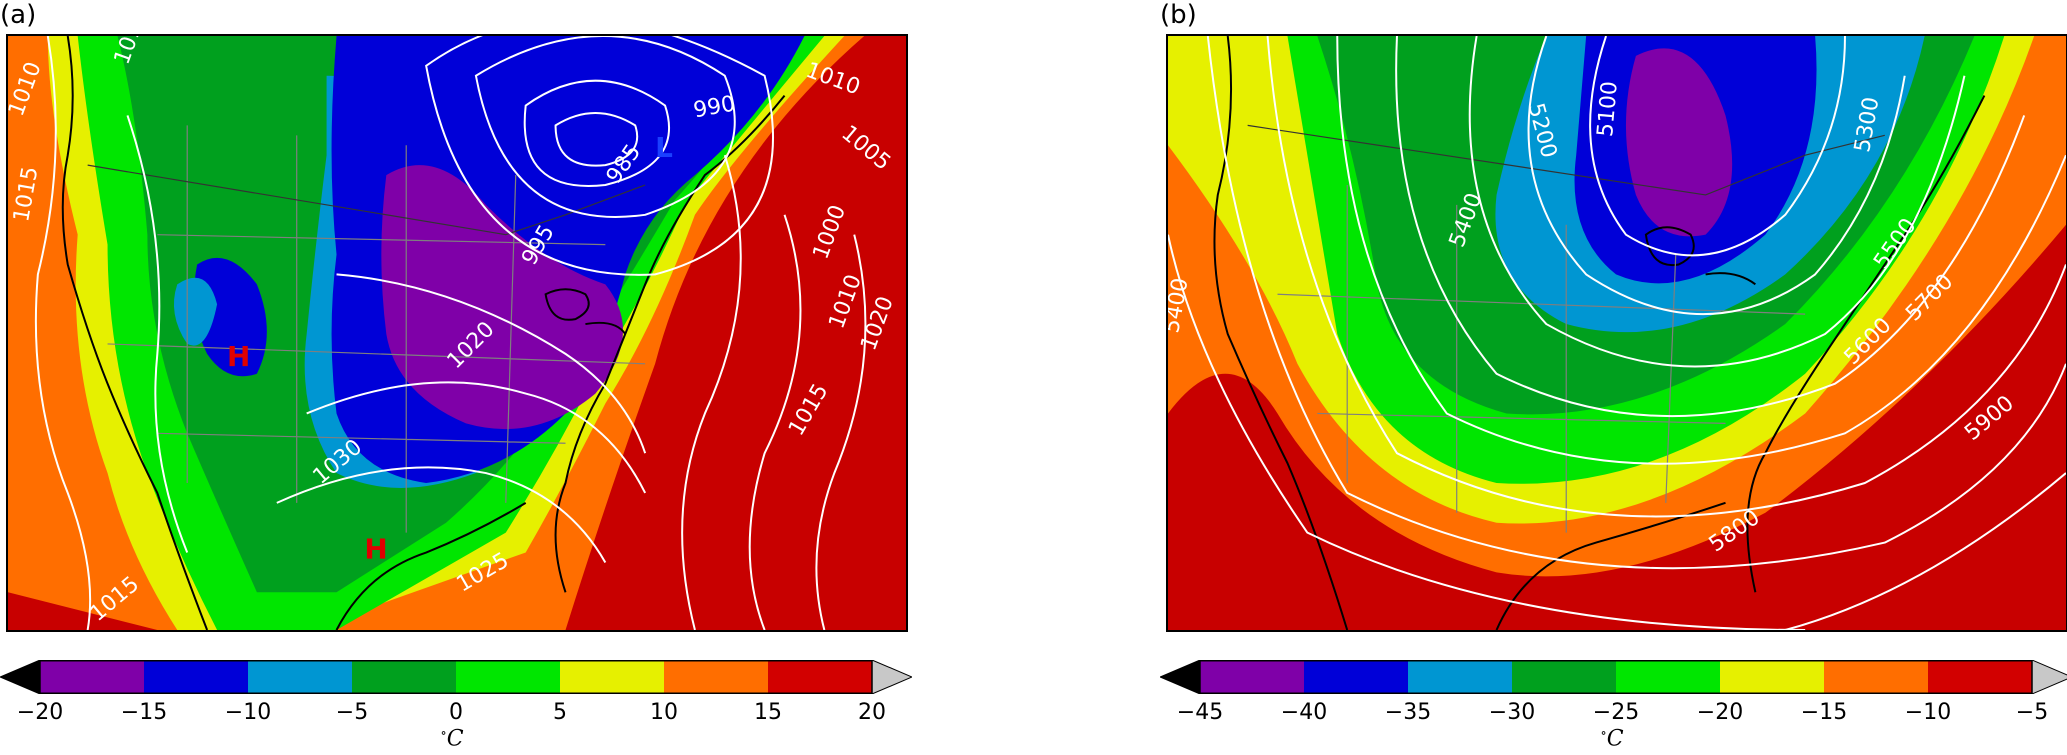  Describe the element at coordinates (865, 148) in the screenshot. I see `isobar-label: 1005` at that location.